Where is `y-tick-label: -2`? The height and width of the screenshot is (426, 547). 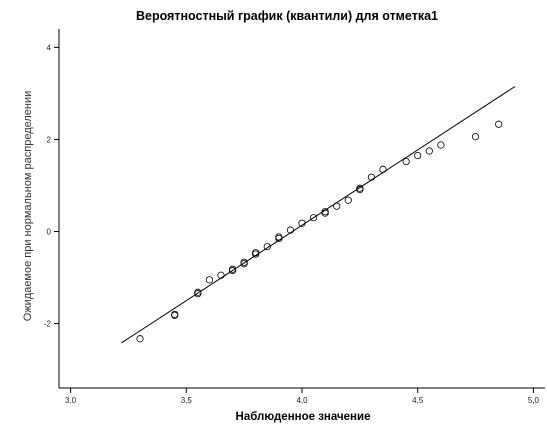
y-tick-label: -2 is located at coordinates (48, 324).